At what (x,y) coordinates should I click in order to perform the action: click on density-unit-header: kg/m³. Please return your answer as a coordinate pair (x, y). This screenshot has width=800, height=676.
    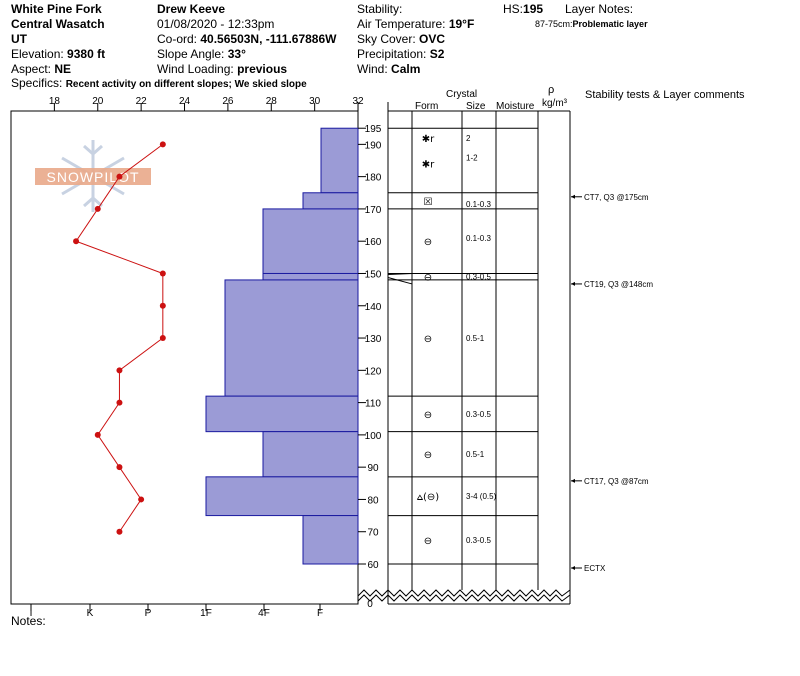
    Looking at the image, I should click on (555, 103).